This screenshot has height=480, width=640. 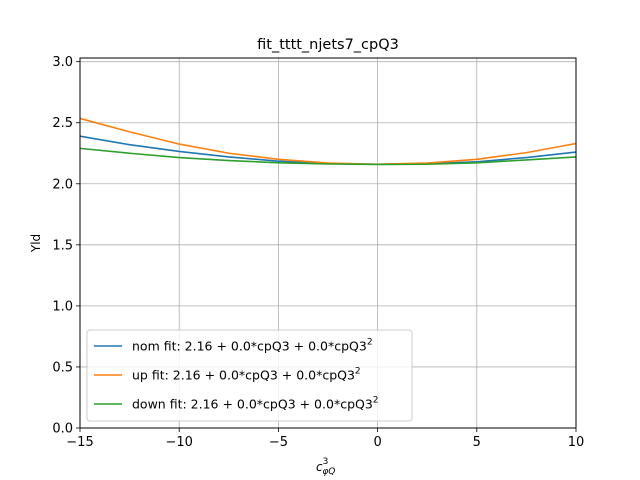 What do you see at coordinates (62, 306) in the screenshot?
I see `y-tick-label: 1.0` at bounding box center [62, 306].